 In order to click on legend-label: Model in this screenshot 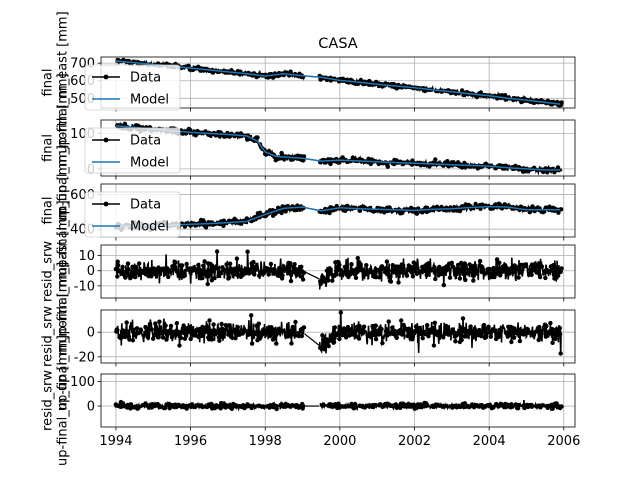, I will do `click(149, 100)`.